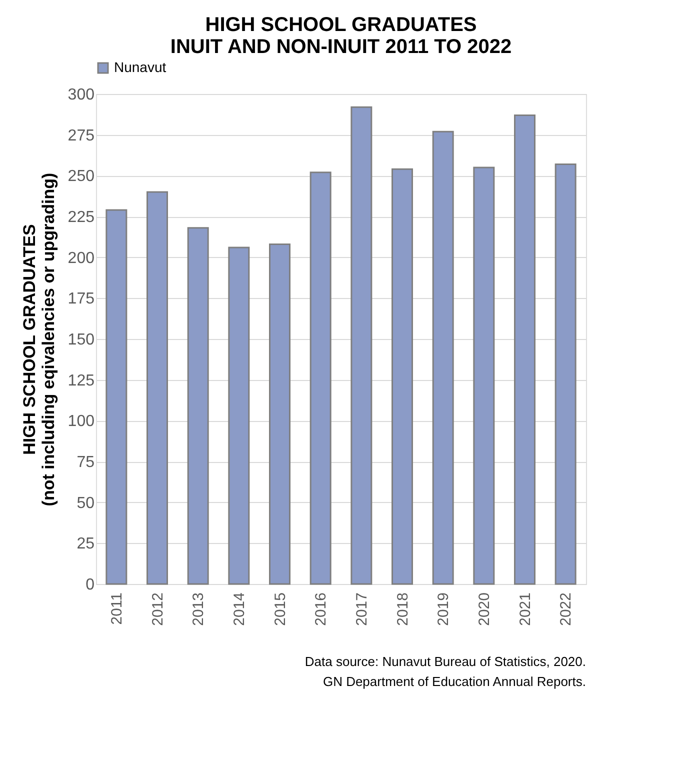 The image size is (681, 768). Describe the element at coordinates (81, 135) in the screenshot. I see `y-tick-label: 275` at that location.